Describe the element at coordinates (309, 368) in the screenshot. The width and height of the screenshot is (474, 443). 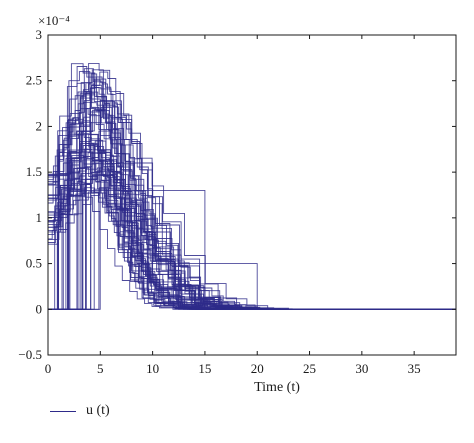
I see `x-tick-label: 25` at that location.